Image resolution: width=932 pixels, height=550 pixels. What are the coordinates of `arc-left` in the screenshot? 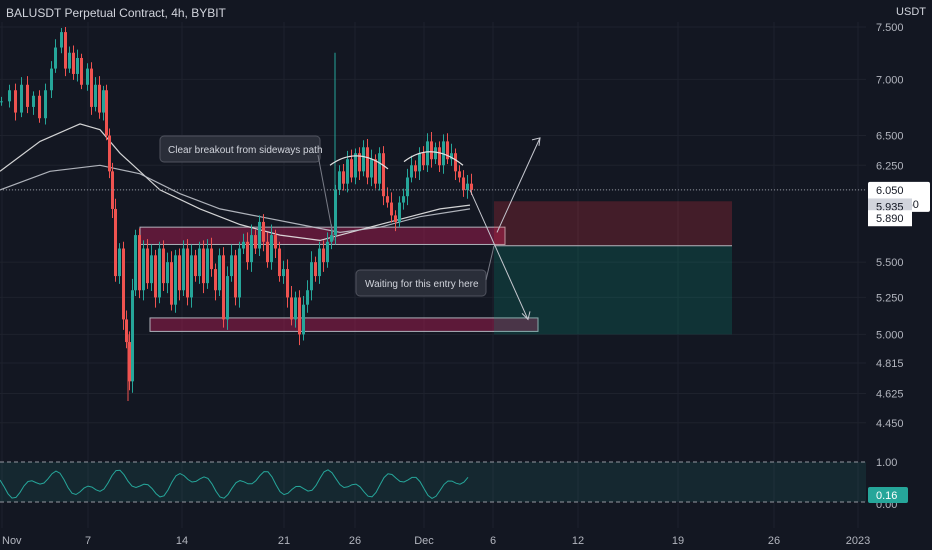 It's located at (359, 162).